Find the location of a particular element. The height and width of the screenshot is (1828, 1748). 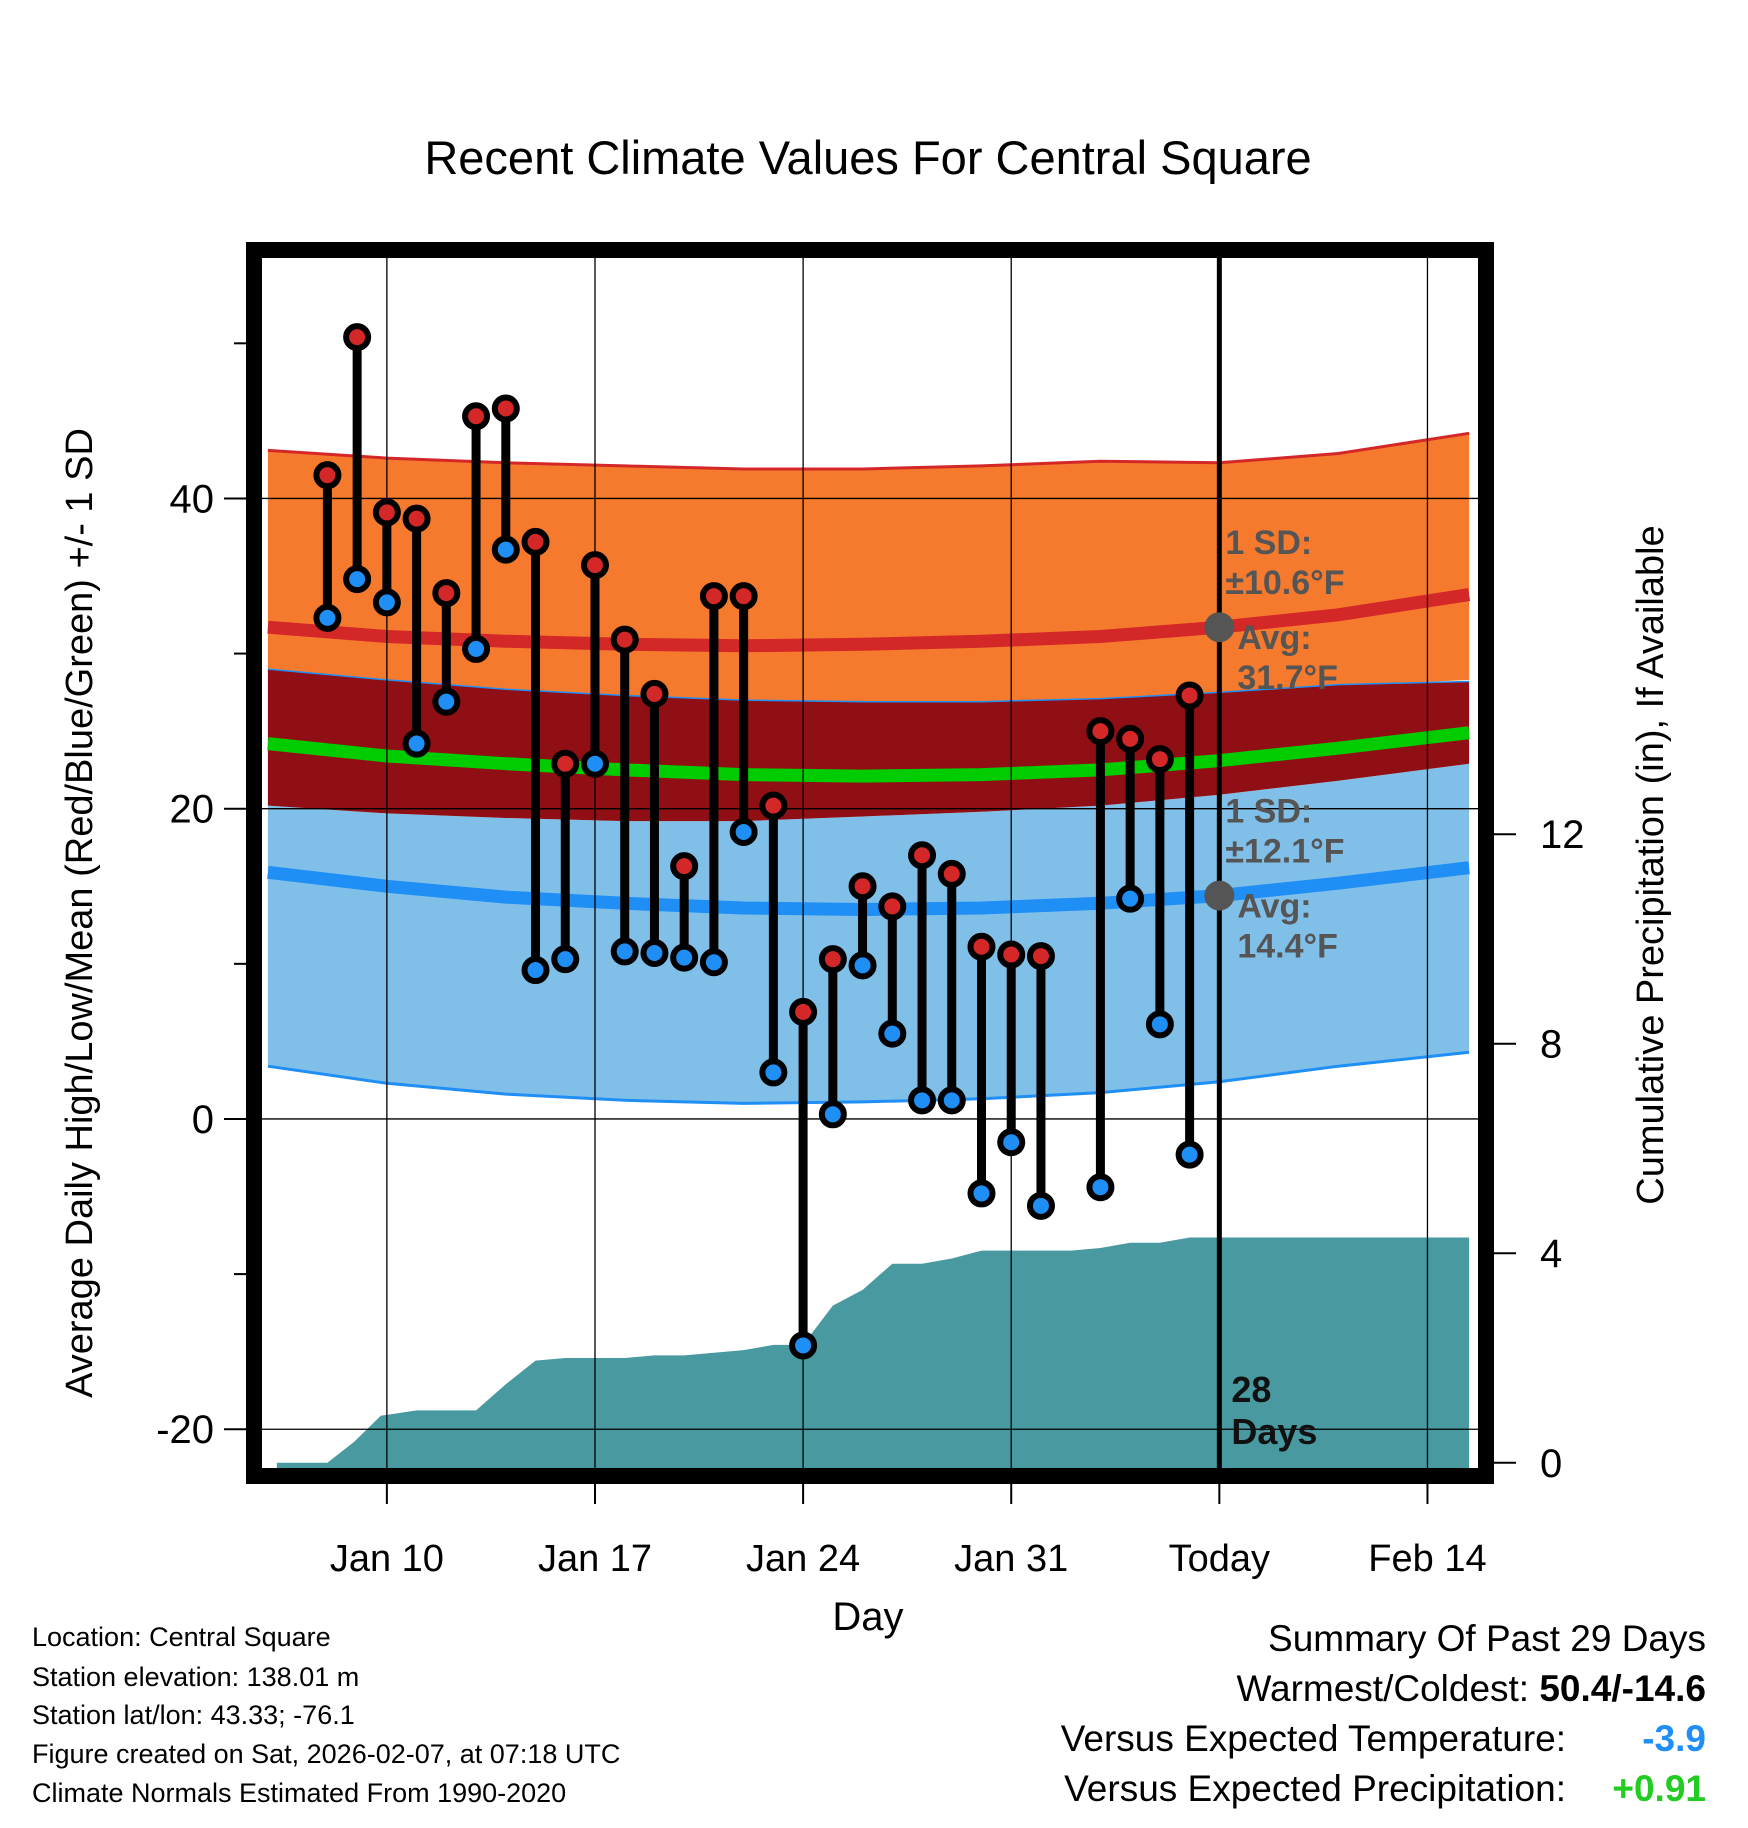

x-tick-label-24: Jan 24 is located at coordinates (803, 1559).